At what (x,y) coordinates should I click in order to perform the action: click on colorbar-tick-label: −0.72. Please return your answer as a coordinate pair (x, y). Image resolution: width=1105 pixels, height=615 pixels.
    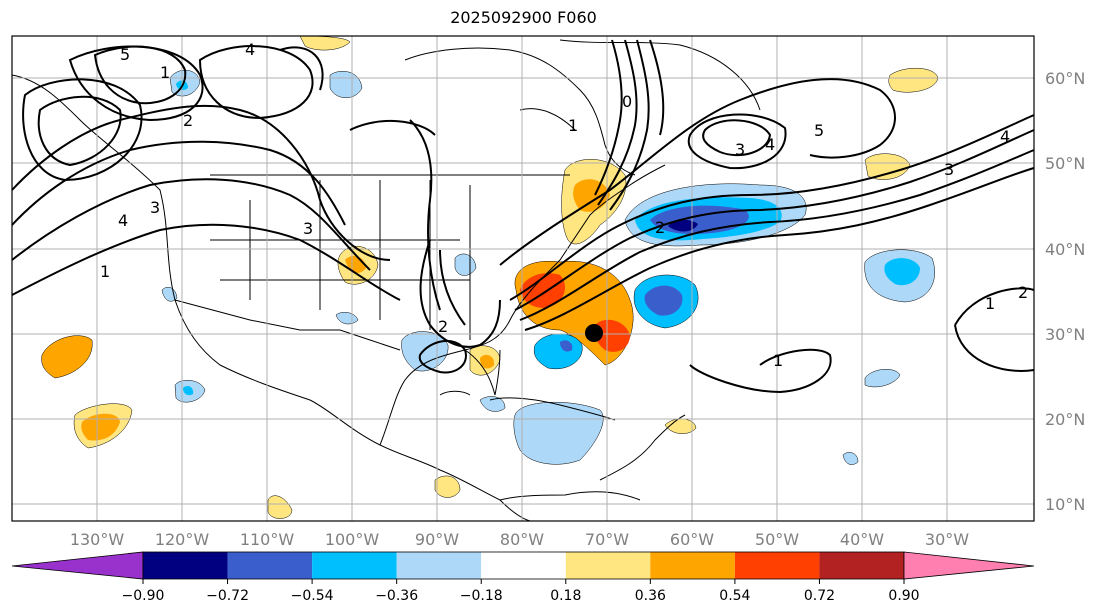
    Looking at the image, I should click on (227, 596).